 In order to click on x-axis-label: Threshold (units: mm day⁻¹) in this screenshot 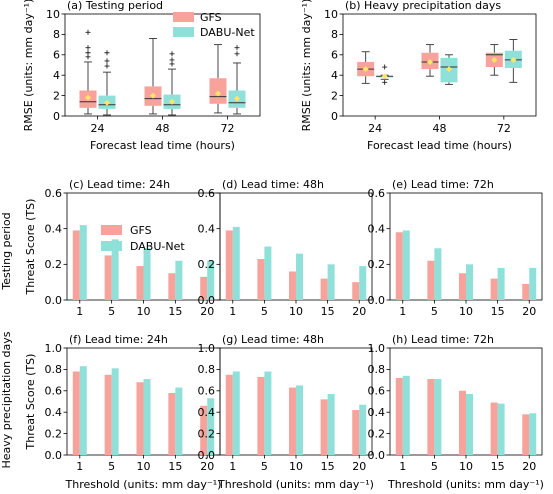, I will do `click(465, 484)`.